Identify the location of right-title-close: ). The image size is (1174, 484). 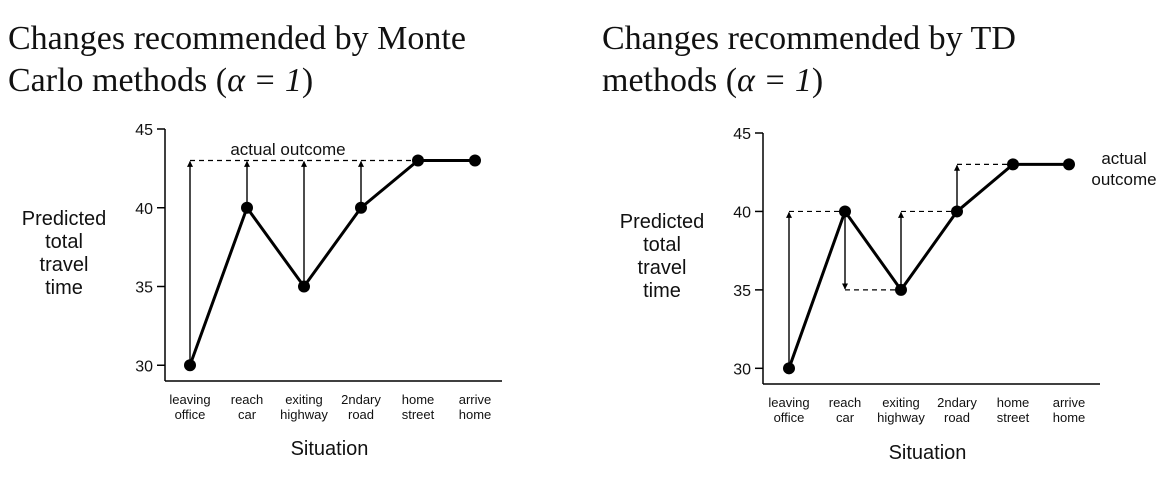
(817, 80).